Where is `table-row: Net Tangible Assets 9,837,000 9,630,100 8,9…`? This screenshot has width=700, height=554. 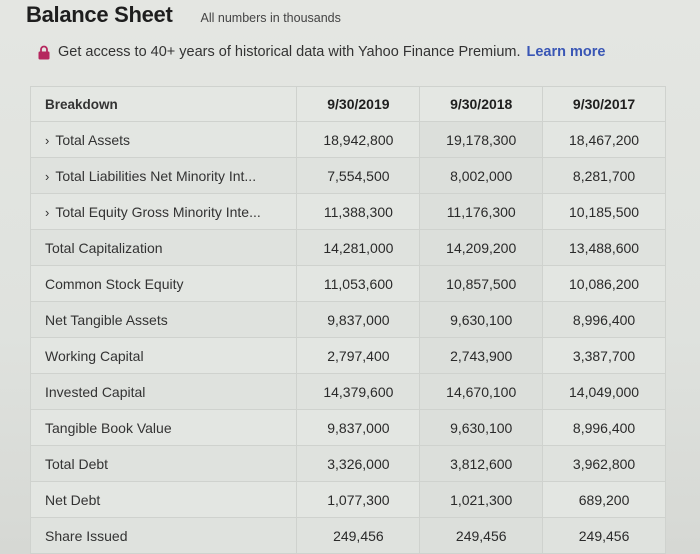
table-row: Net Tangible Assets 9,837,000 9,630,100 8,9… is located at coordinates (347, 319).